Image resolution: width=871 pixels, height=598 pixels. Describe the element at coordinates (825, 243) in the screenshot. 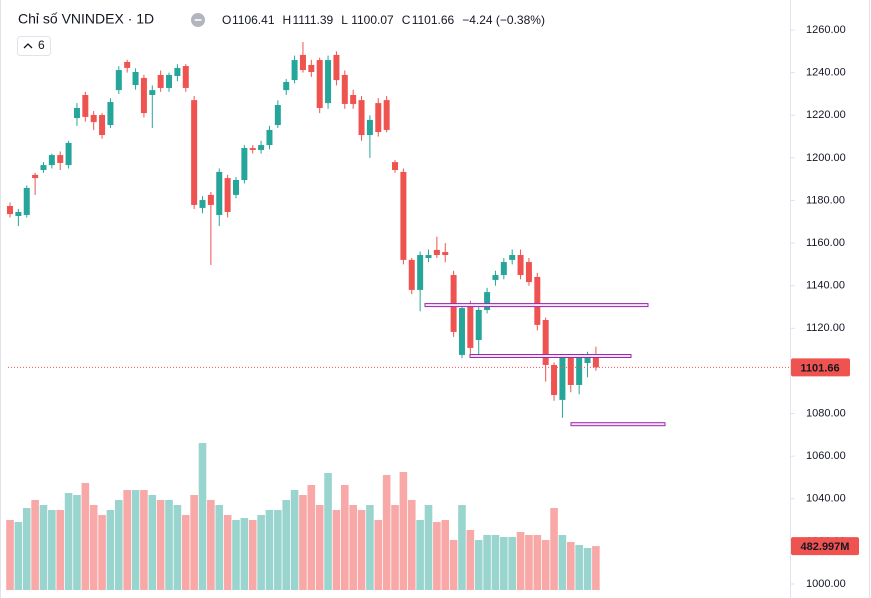

I see `y-tick-label: 1160.00` at that location.